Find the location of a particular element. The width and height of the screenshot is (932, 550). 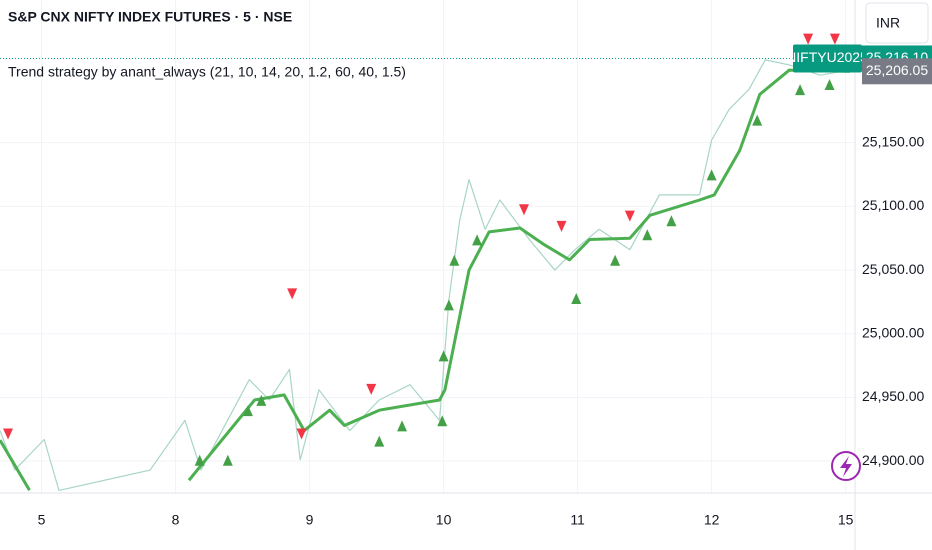

x-tick-label: 12 is located at coordinates (712, 520).